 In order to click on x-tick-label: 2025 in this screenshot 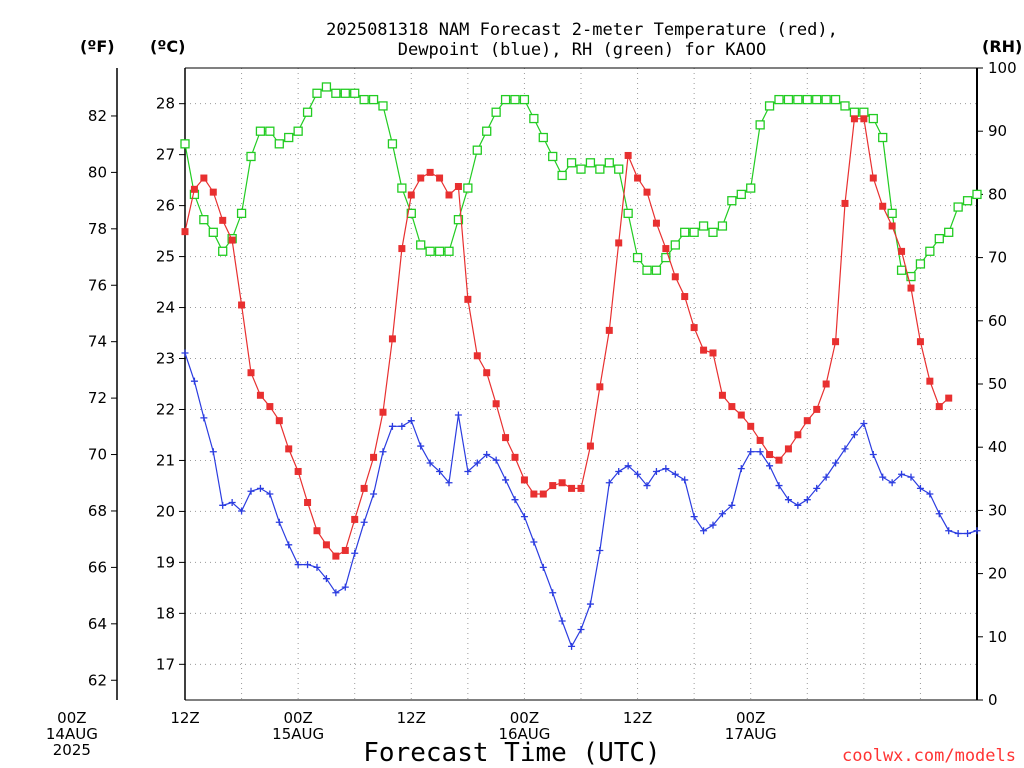, I will do `click(72, 750)`.